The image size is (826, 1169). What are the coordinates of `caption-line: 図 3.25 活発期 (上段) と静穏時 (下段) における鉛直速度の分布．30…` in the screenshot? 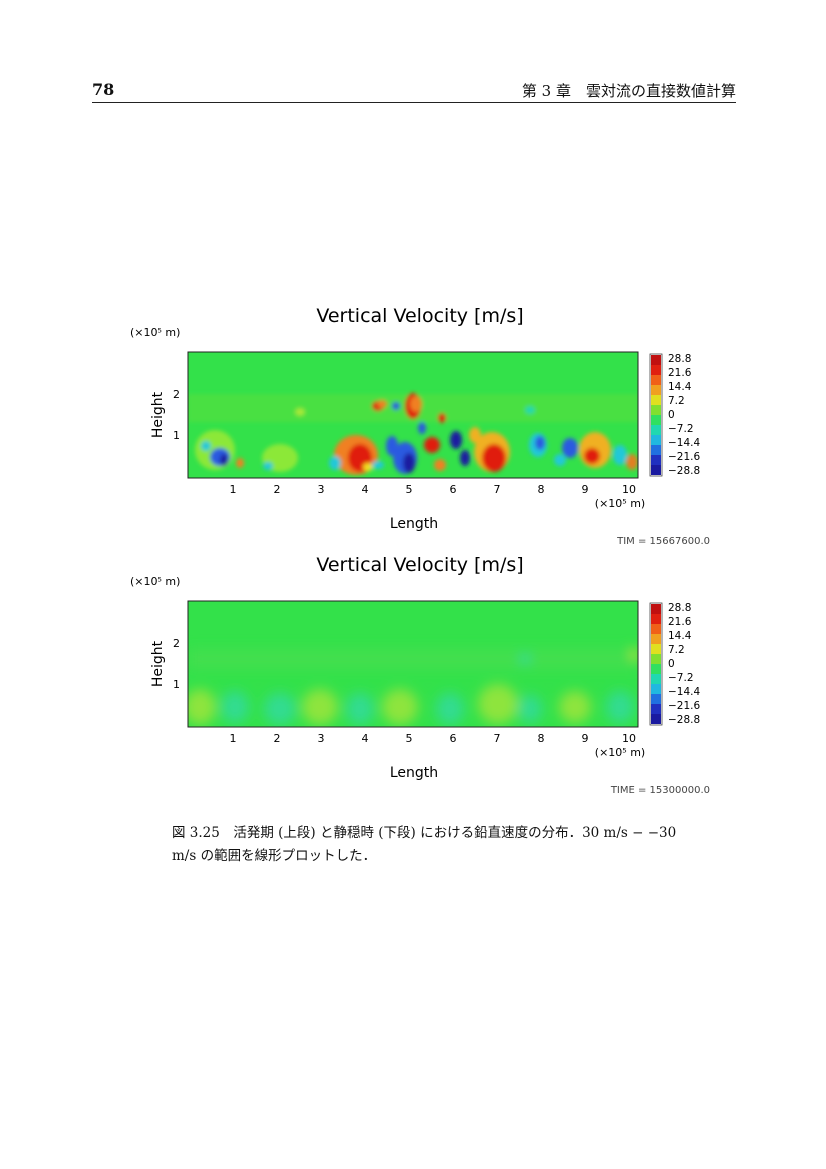 It's located at (424, 833).